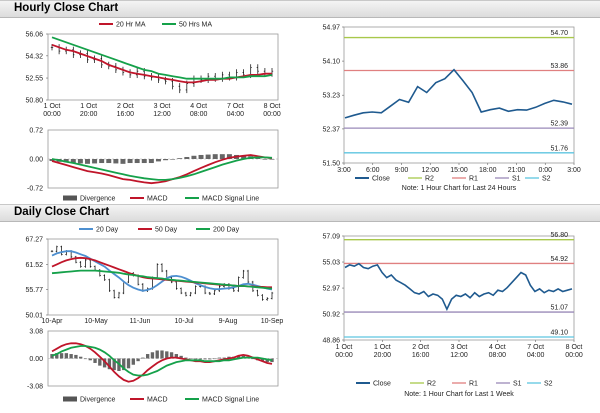 The height and width of the screenshot is (413, 600). I want to click on level-label-s2: 49.10, so click(559, 332).